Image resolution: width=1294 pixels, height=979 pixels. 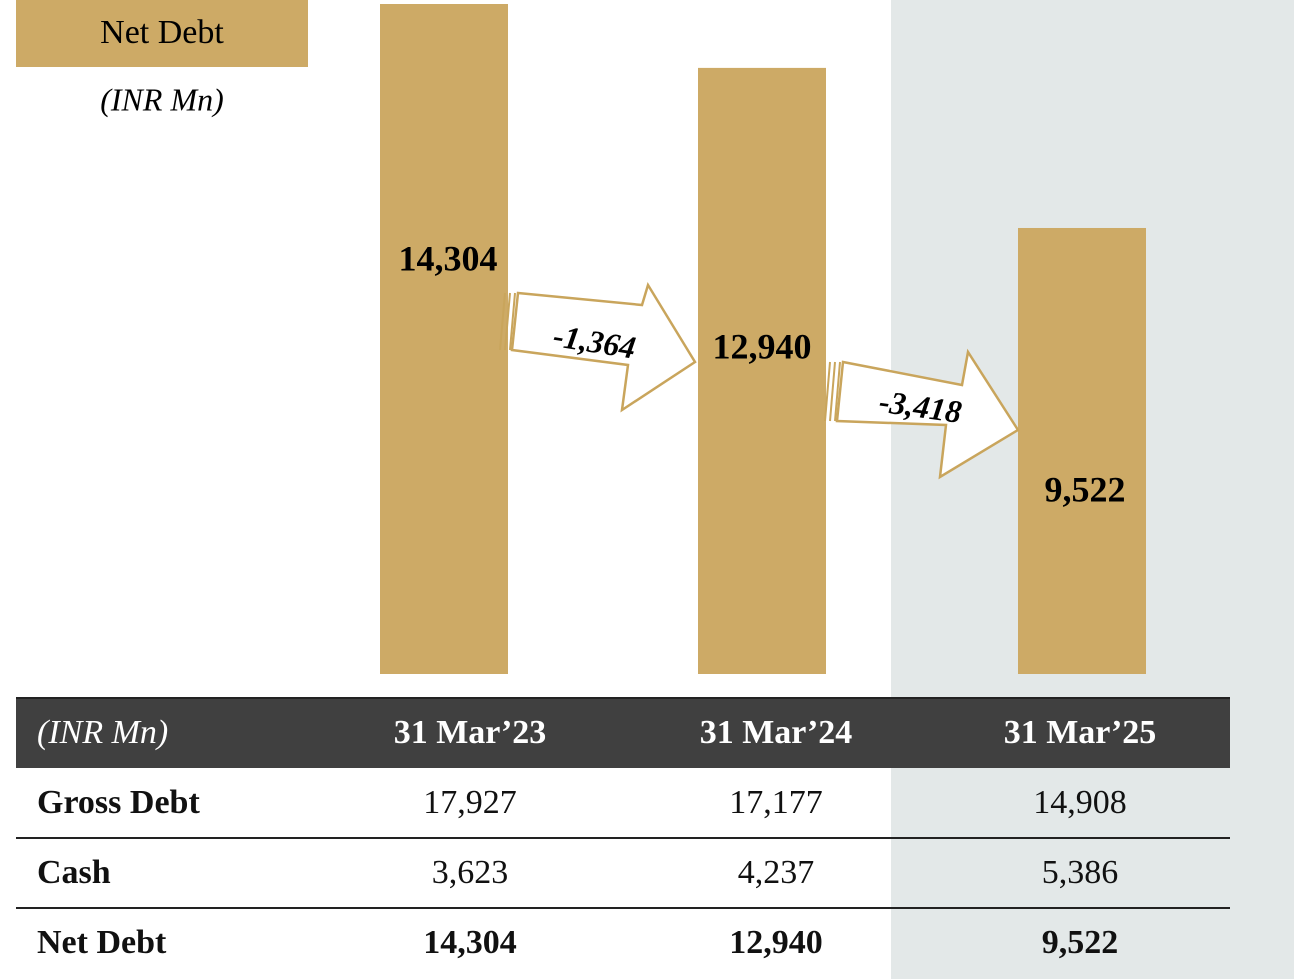 I want to click on table-cell: Net Debt, so click(x=102, y=942).